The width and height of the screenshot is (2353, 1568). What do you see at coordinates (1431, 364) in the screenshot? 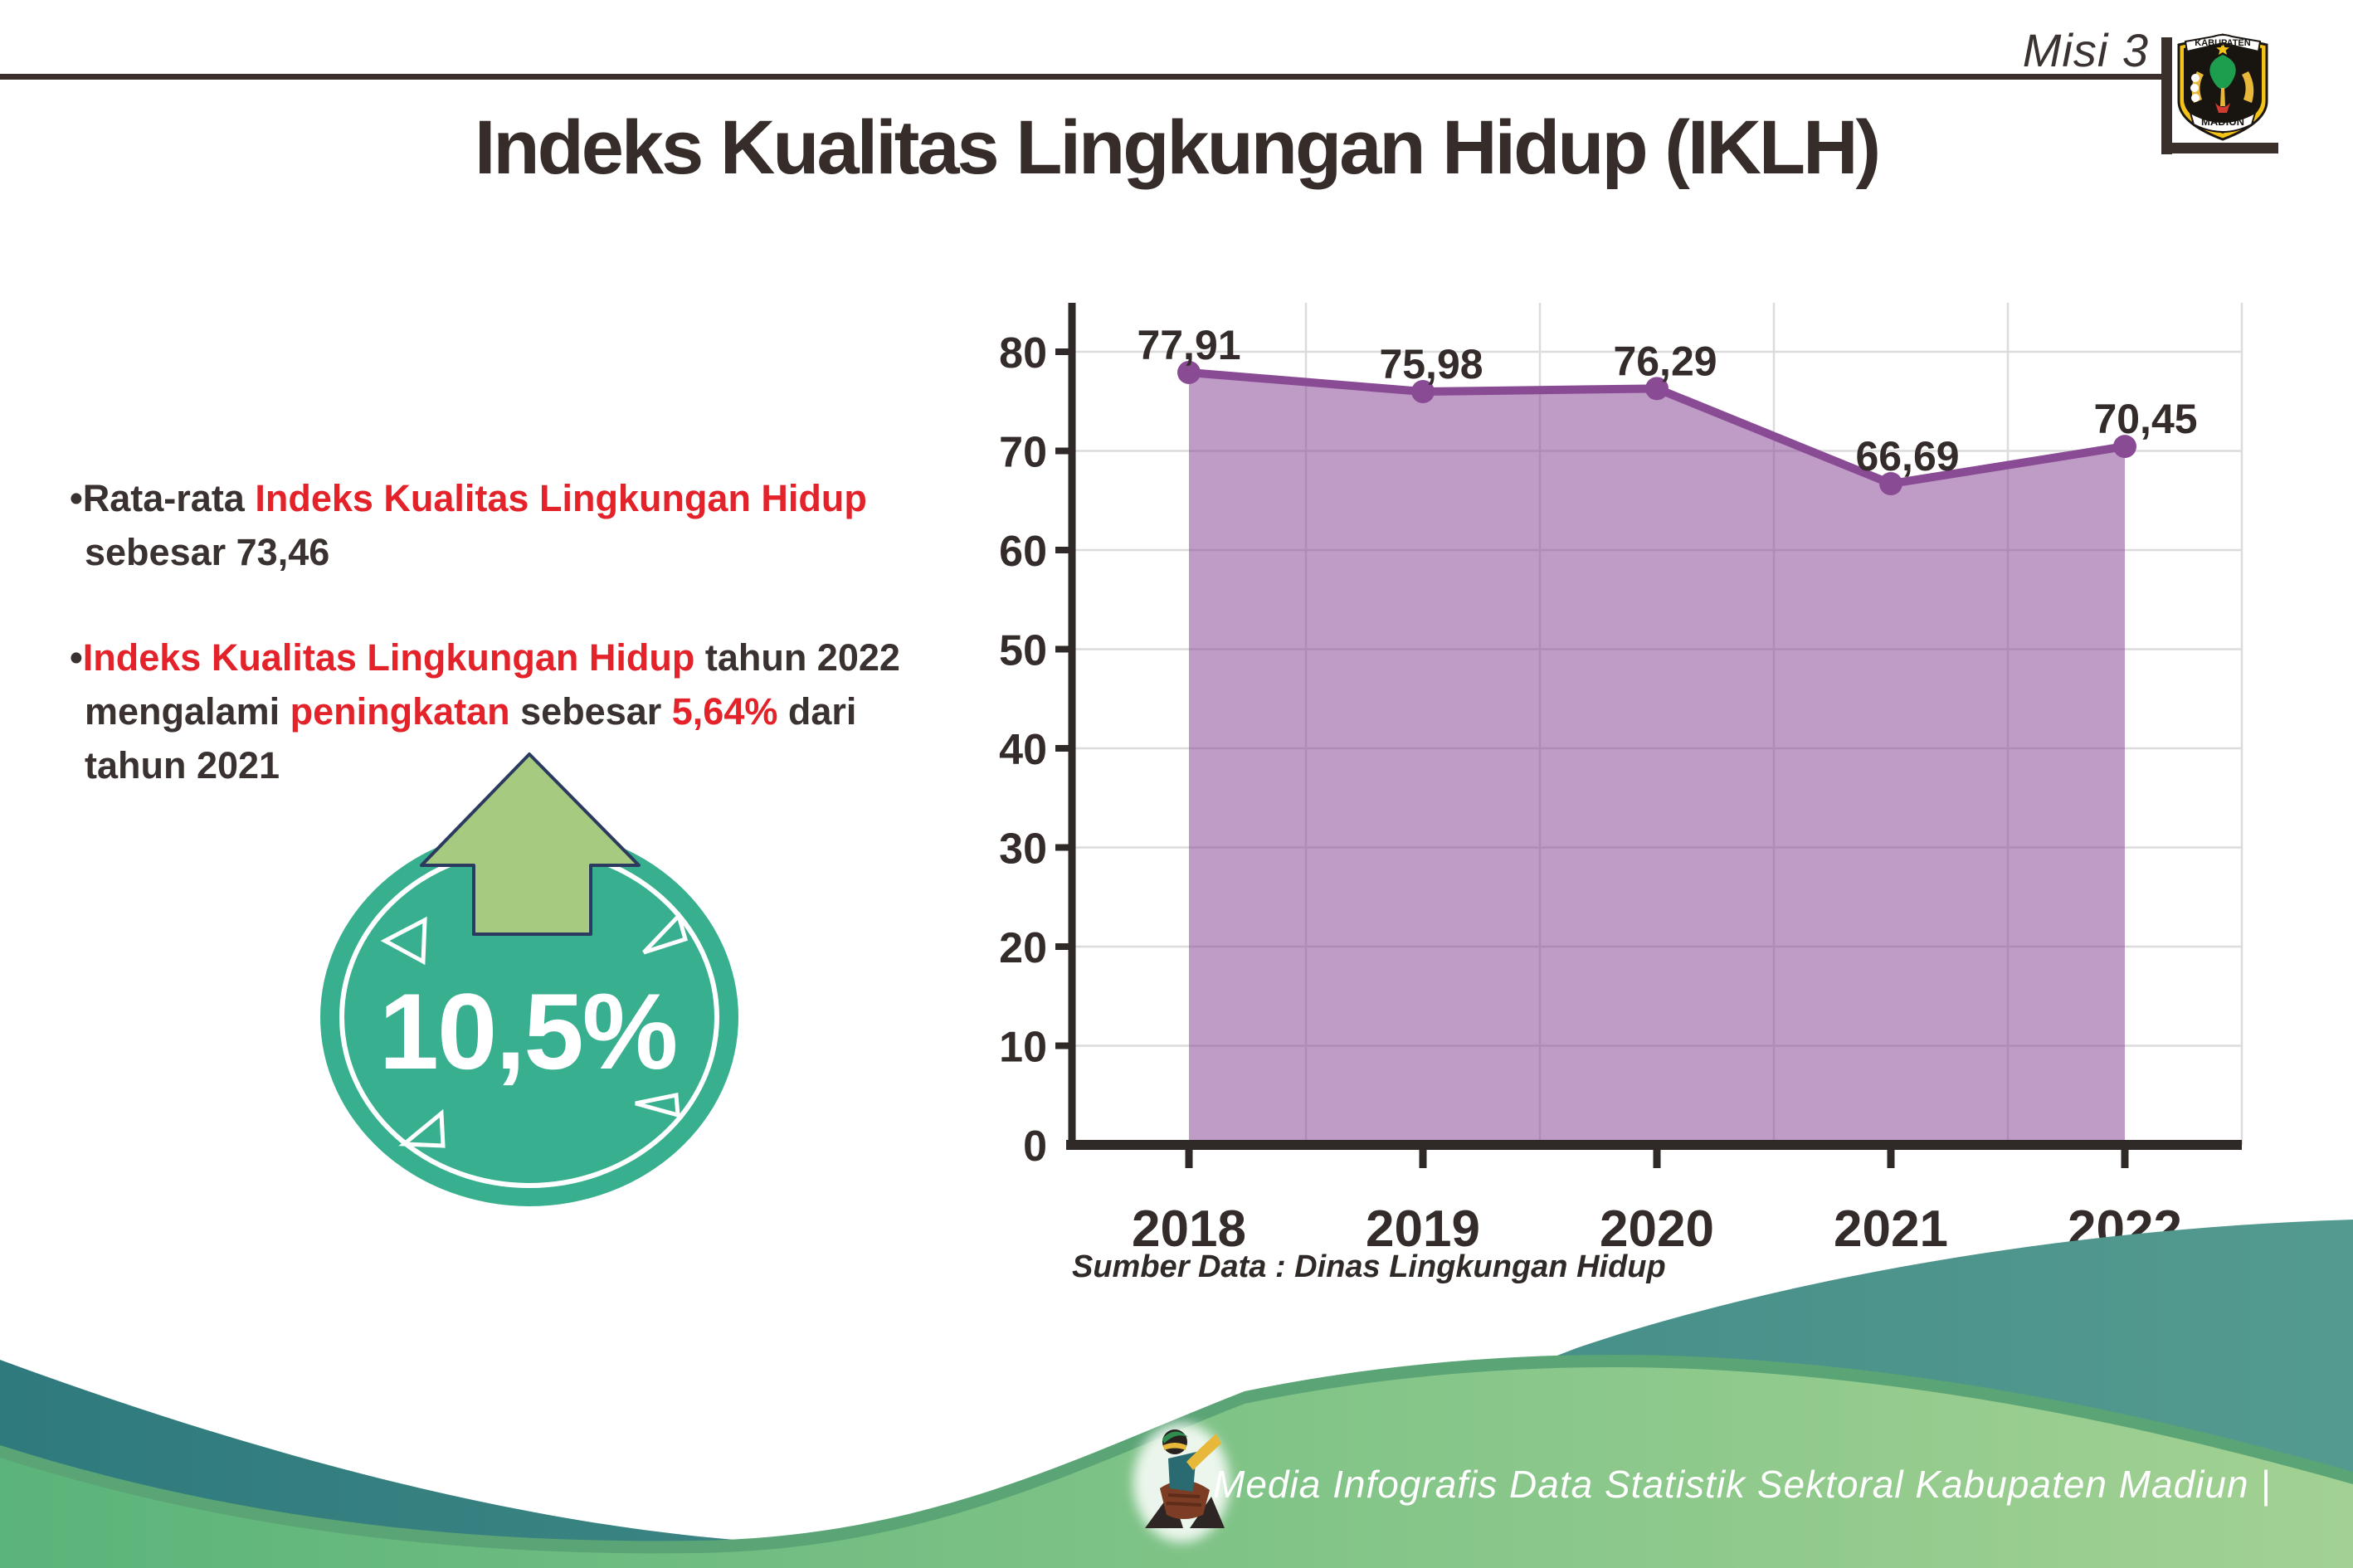
I see `data-label: 75,98` at bounding box center [1431, 364].